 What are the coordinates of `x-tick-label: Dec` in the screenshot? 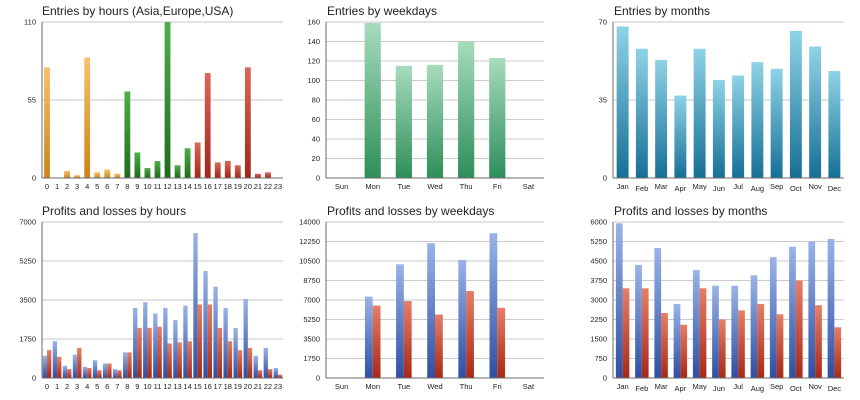 It's located at (835, 188).